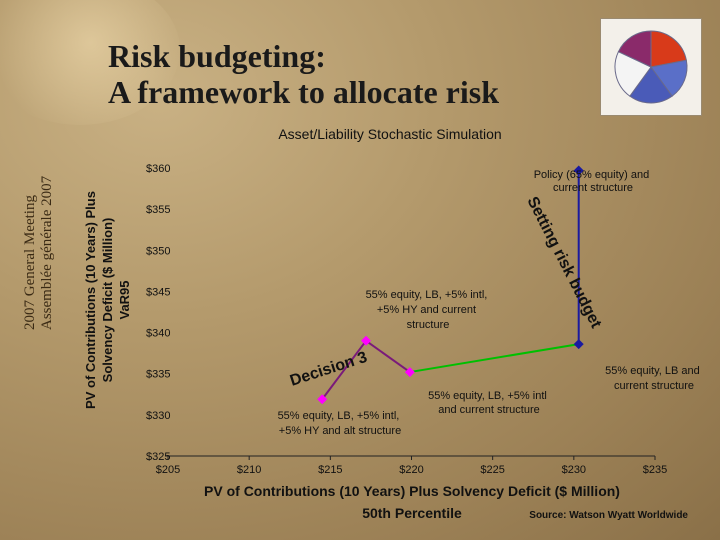 The height and width of the screenshot is (540, 720). What do you see at coordinates (330, 470) in the screenshot?
I see `x-tick-label: $215` at bounding box center [330, 470].